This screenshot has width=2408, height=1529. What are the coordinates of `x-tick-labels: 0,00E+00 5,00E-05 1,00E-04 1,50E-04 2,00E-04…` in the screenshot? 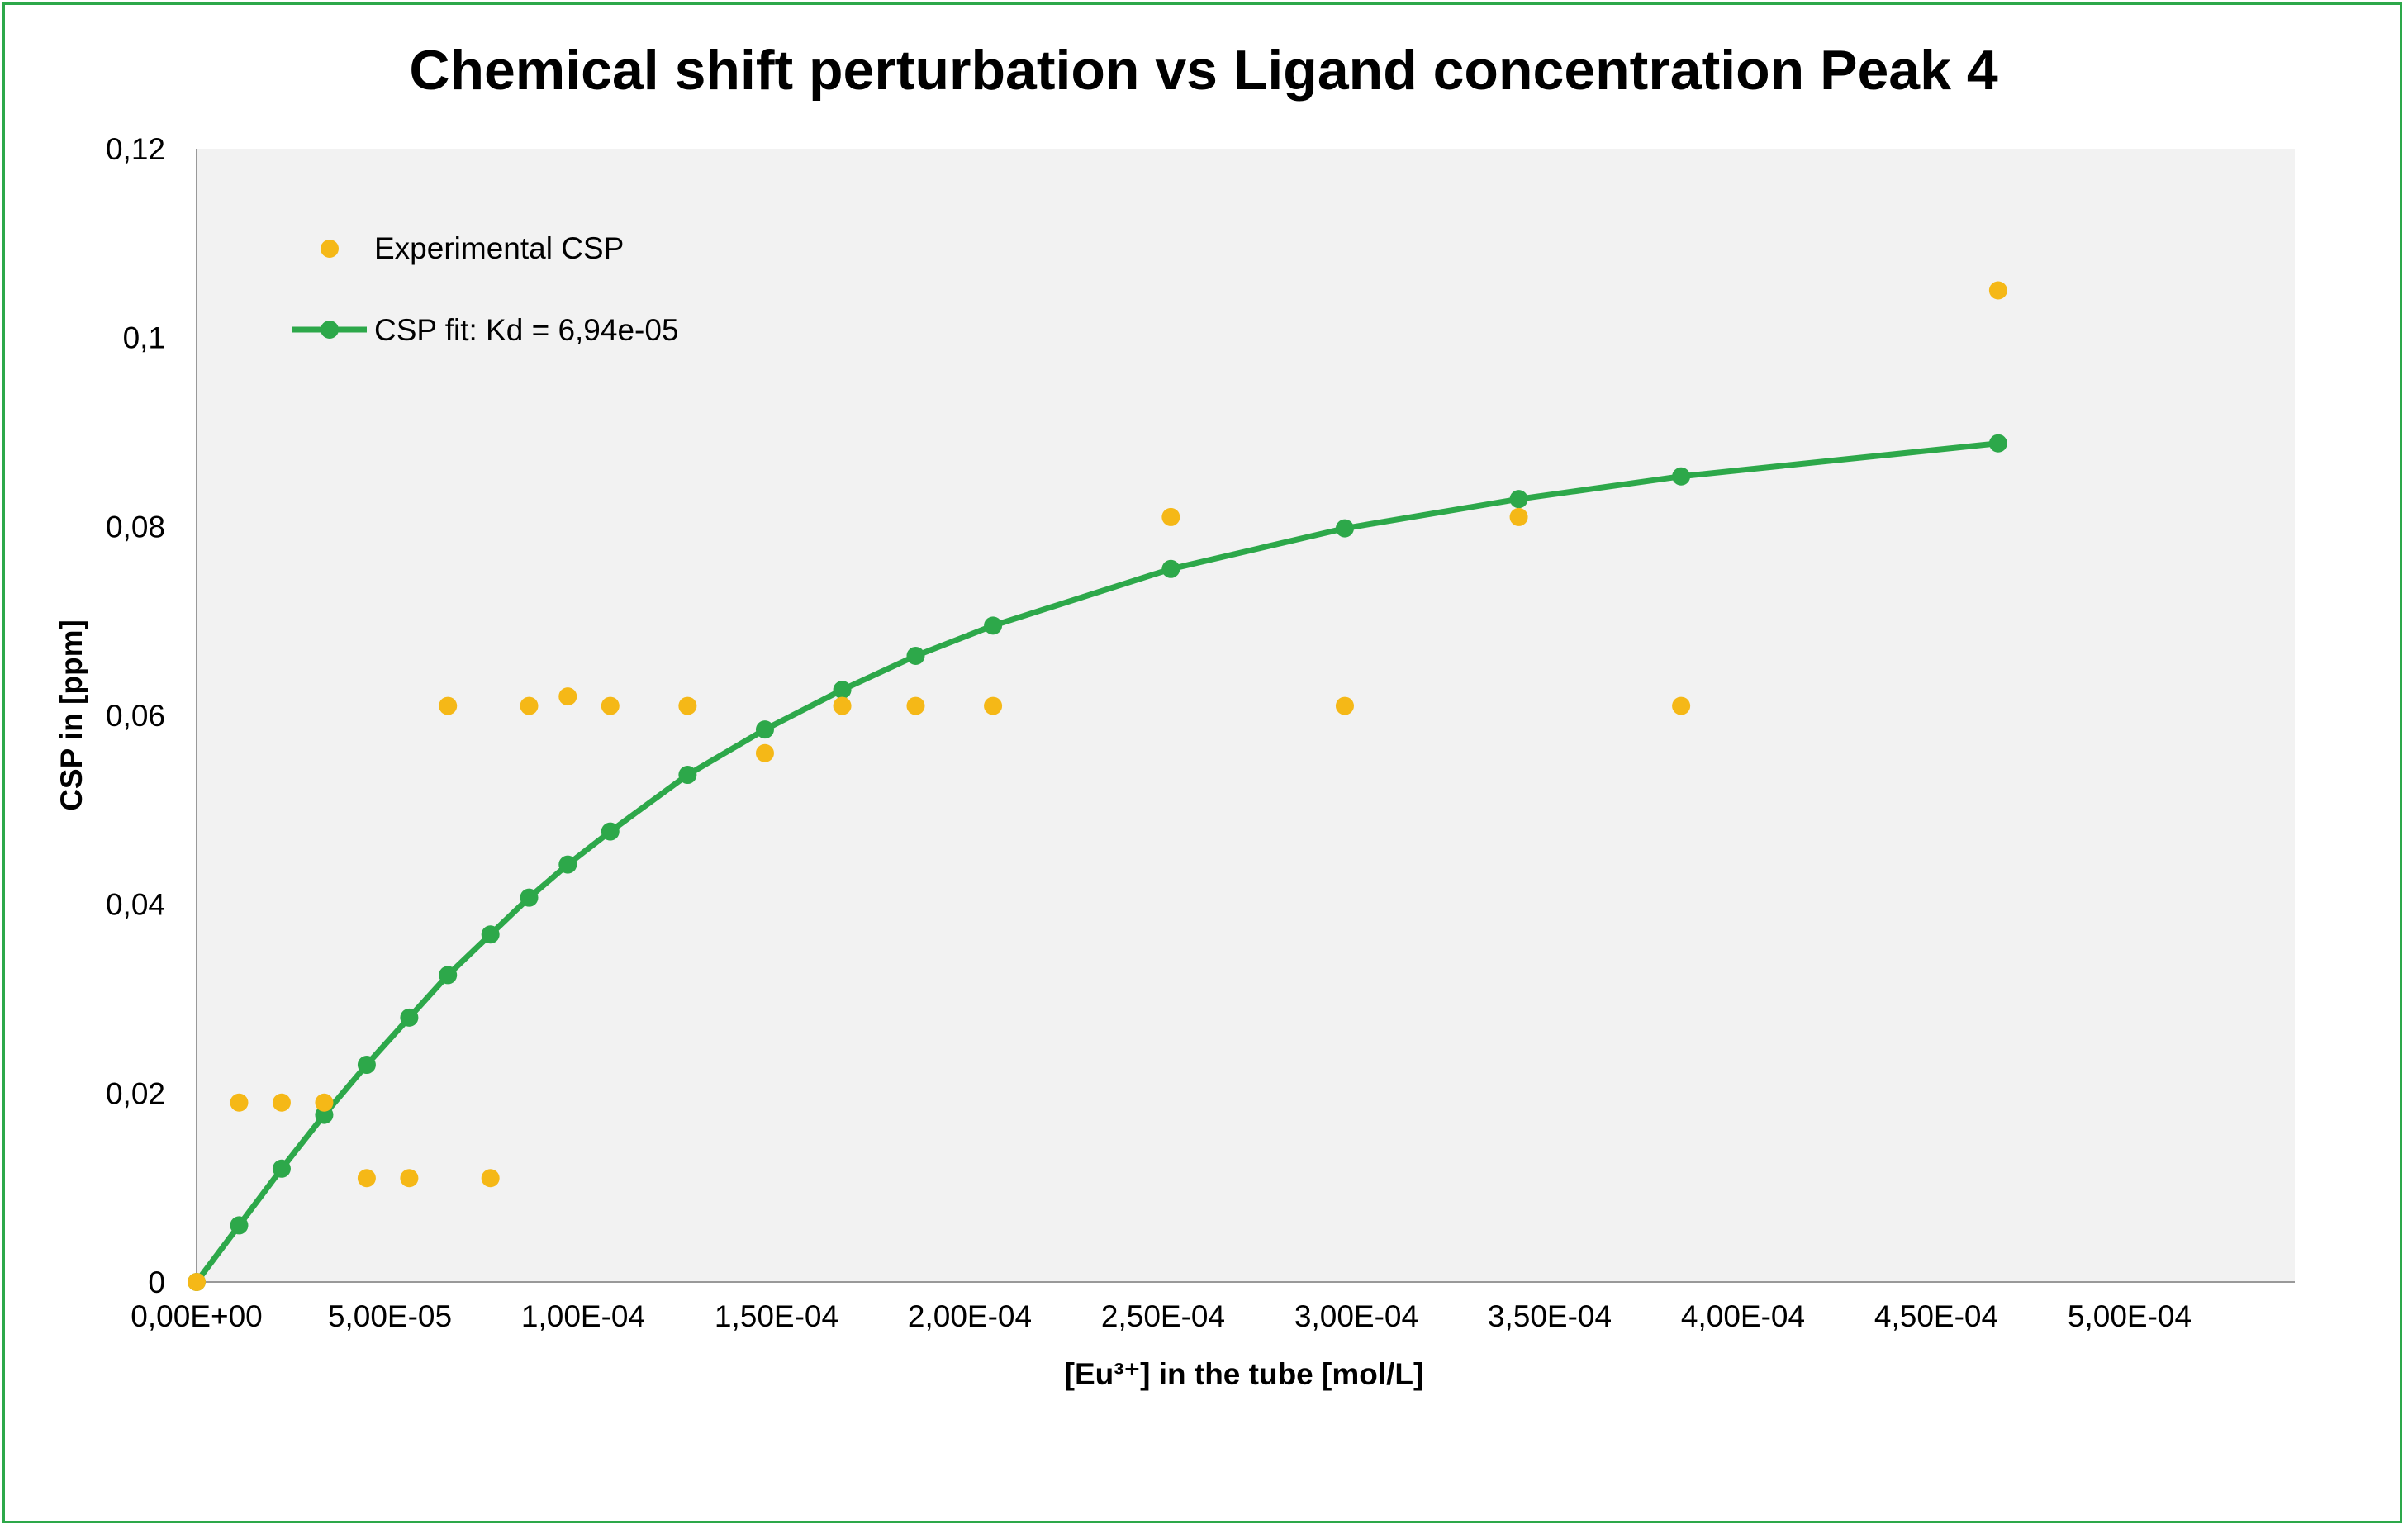 It's located at (1162, 1316).